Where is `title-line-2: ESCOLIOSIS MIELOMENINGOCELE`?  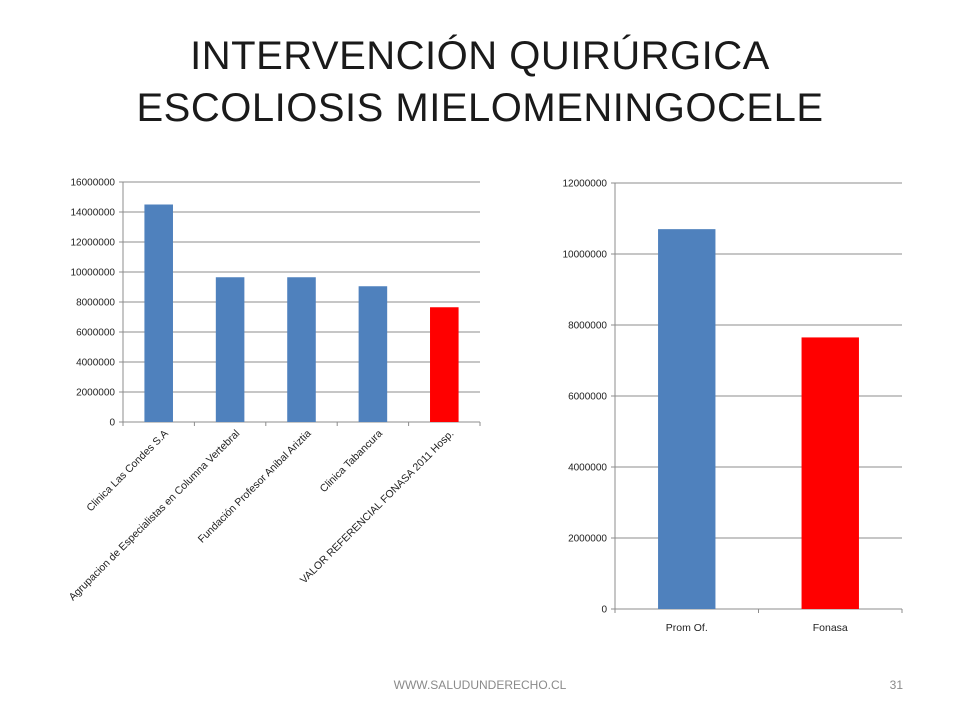
title-line-2: ESCOLIOSIS MIELOMENINGOCELE is located at coordinates (480, 108).